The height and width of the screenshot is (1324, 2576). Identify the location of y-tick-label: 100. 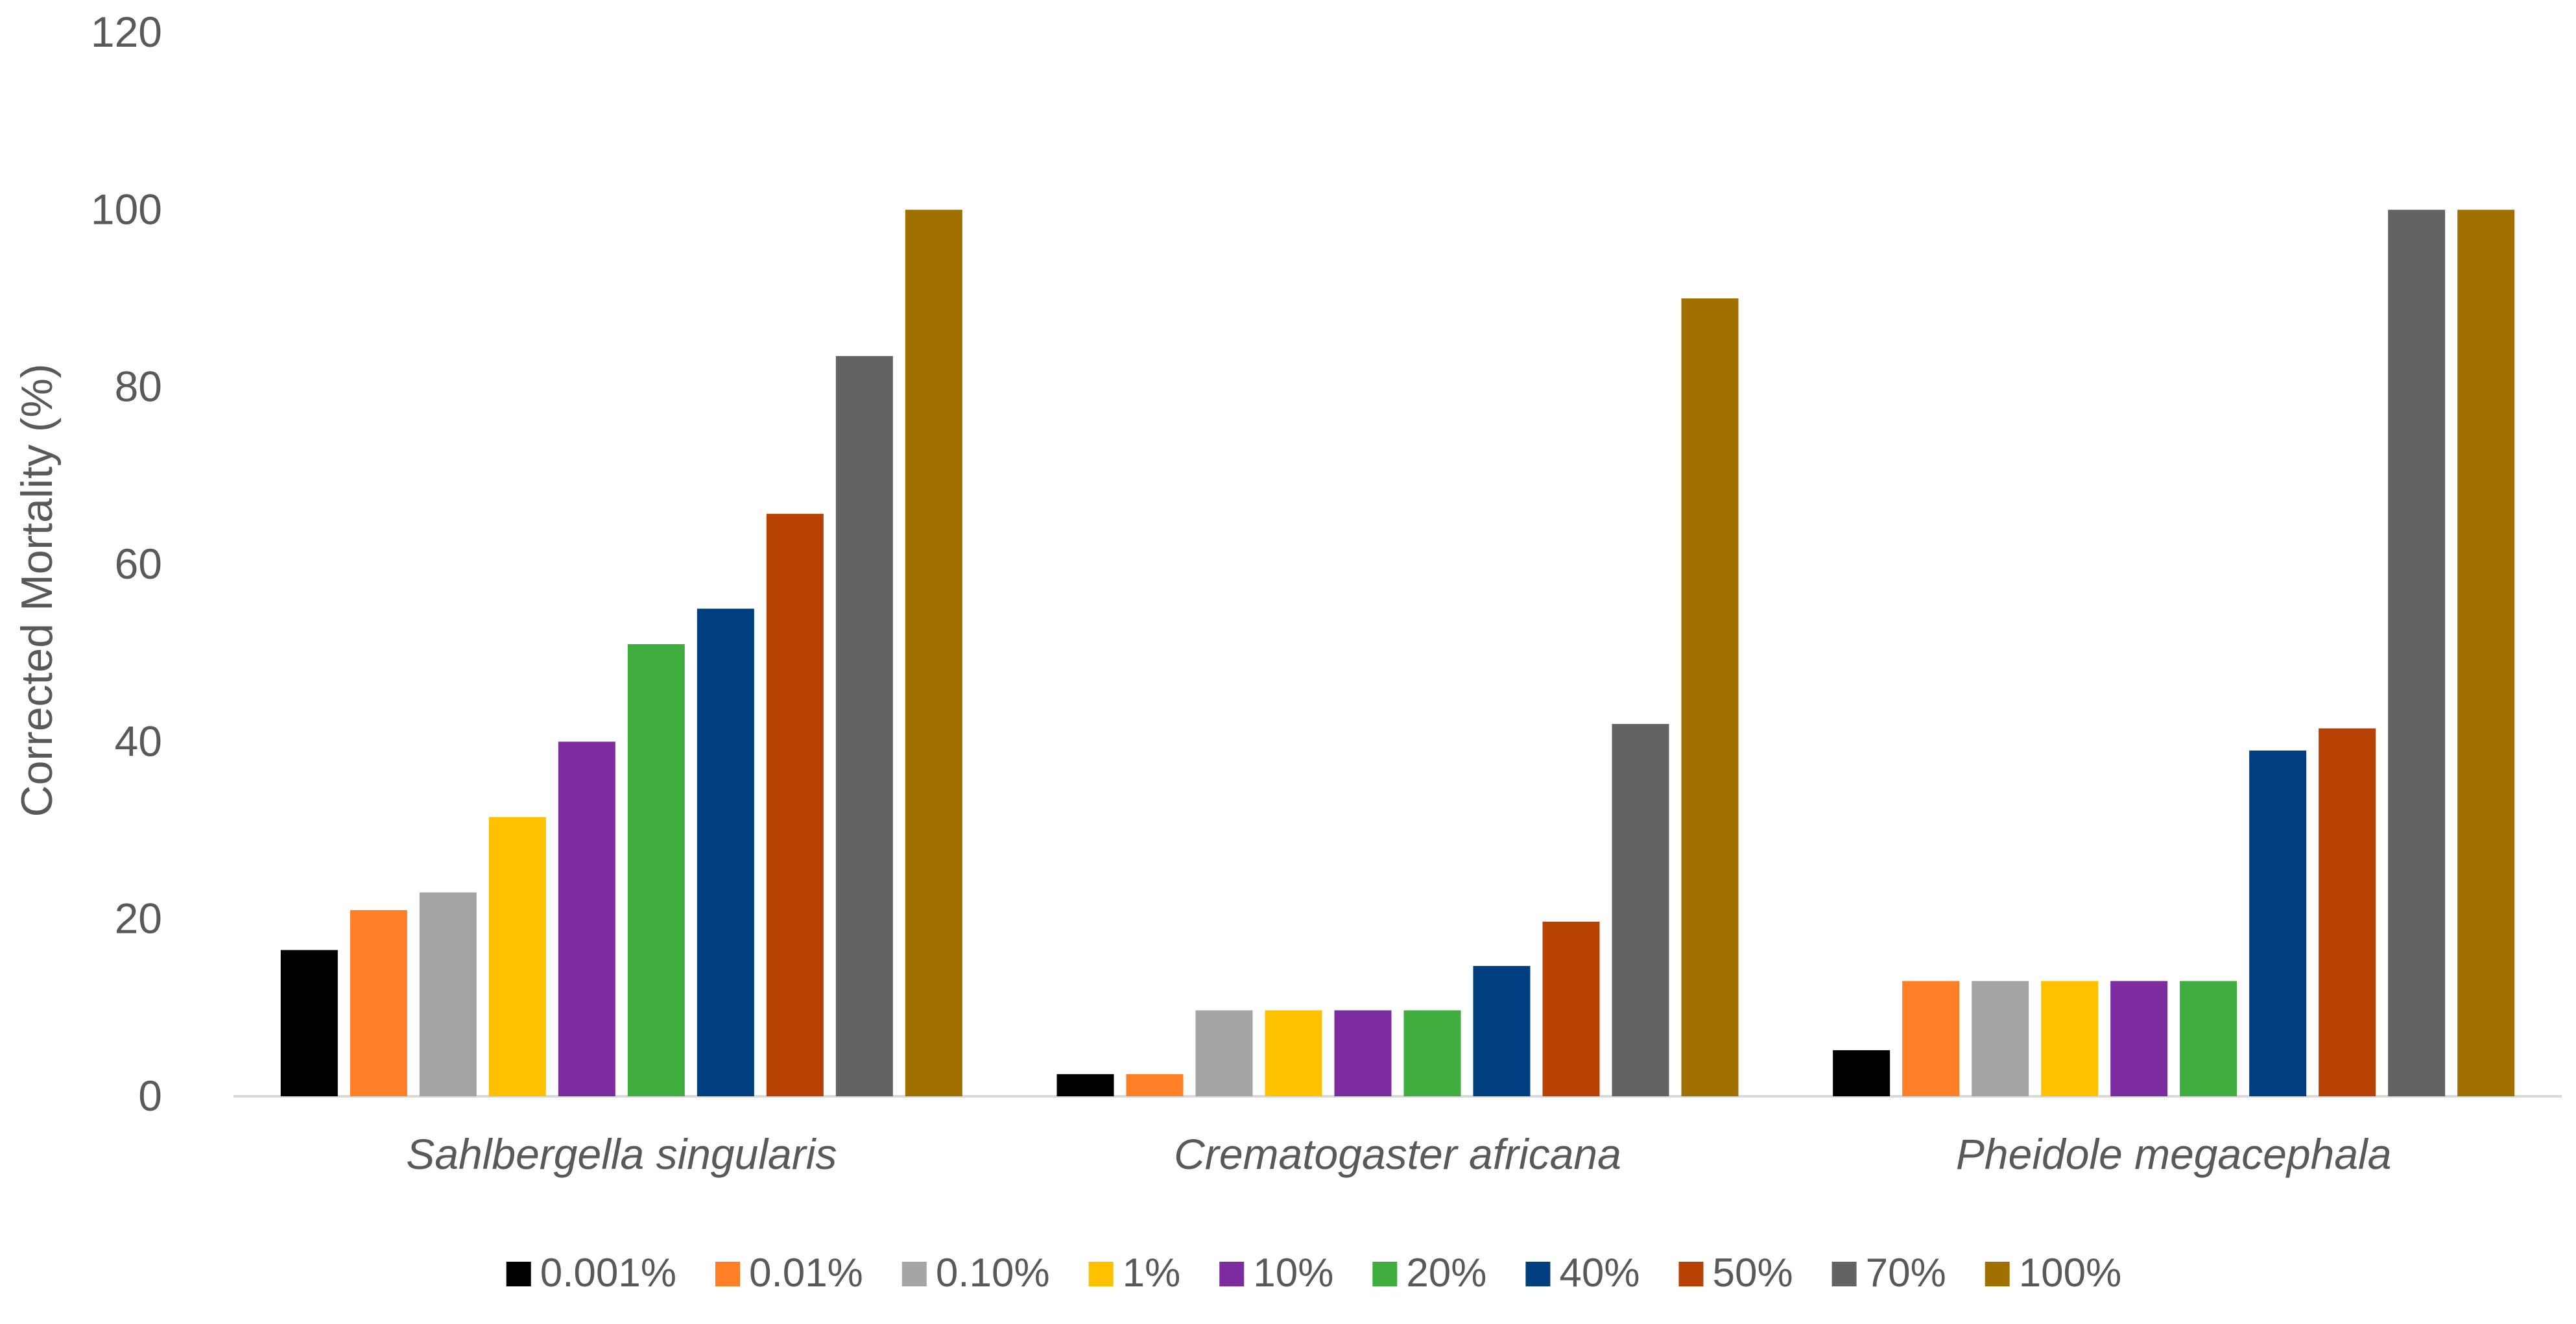
(126, 209).